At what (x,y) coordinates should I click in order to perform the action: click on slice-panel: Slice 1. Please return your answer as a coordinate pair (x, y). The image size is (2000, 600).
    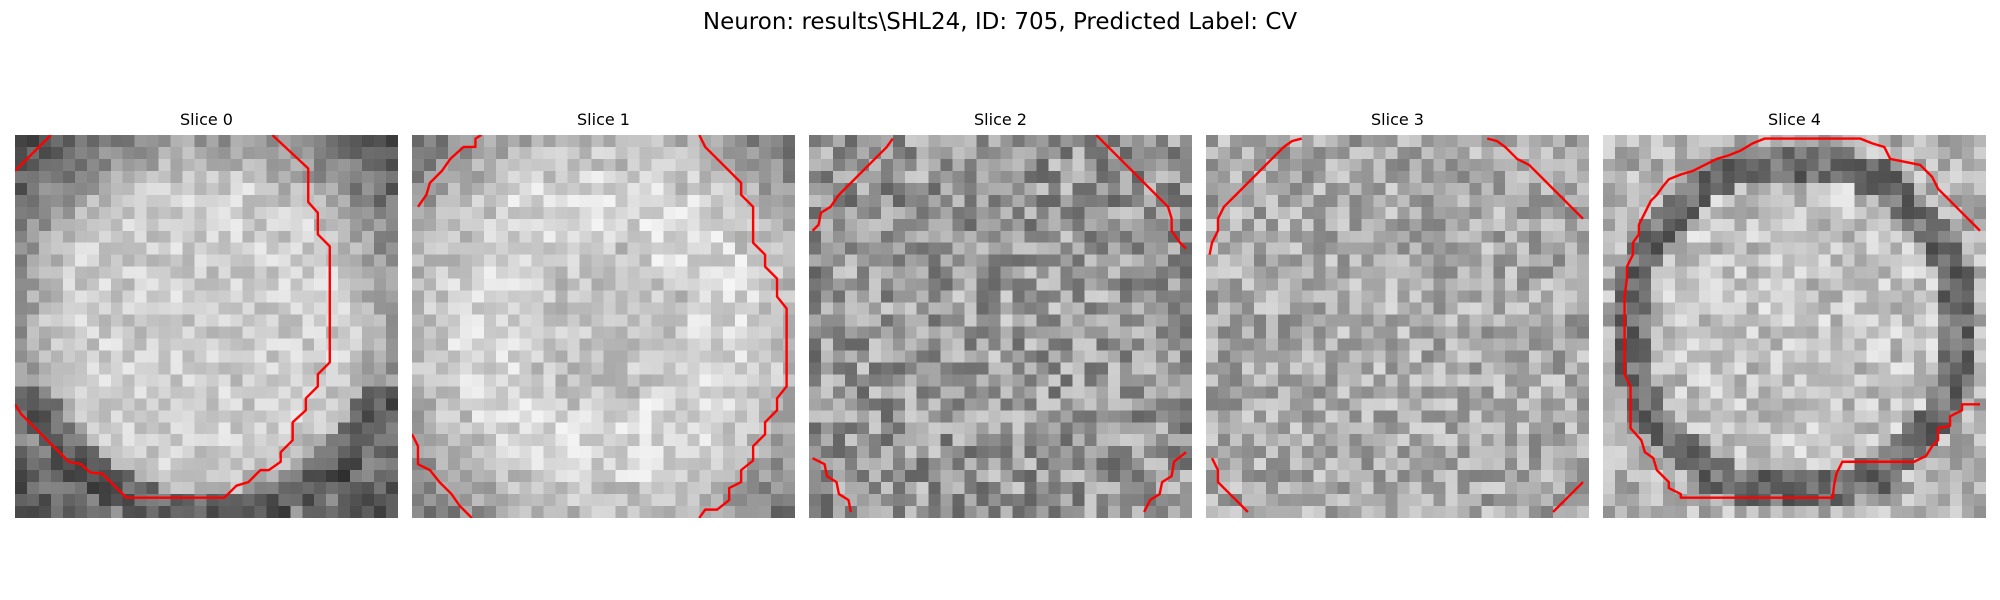
    Looking at the image, I should click on (603, 313).